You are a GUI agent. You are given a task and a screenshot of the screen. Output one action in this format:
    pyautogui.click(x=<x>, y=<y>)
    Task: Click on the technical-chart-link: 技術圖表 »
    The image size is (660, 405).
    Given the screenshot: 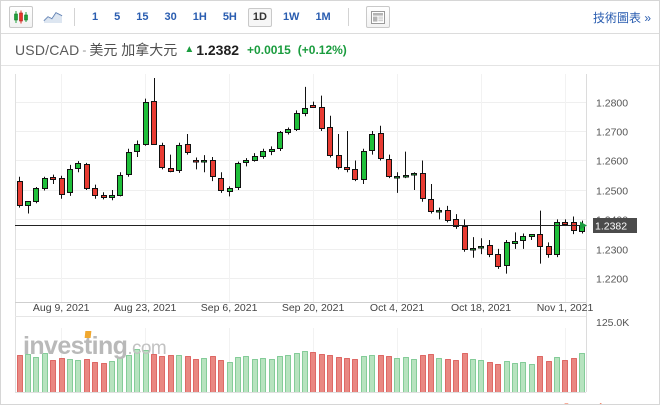 What is the action you would take?
    pyautogui.click(x=621, y=18)
    